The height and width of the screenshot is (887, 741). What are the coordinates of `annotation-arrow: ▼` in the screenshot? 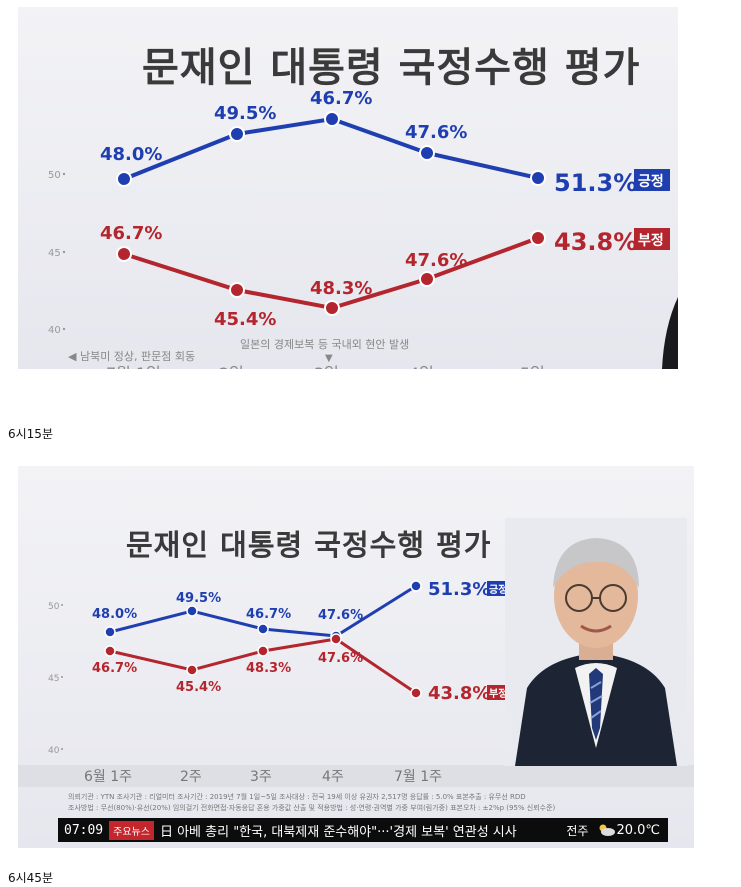 It's located at (329, 358).